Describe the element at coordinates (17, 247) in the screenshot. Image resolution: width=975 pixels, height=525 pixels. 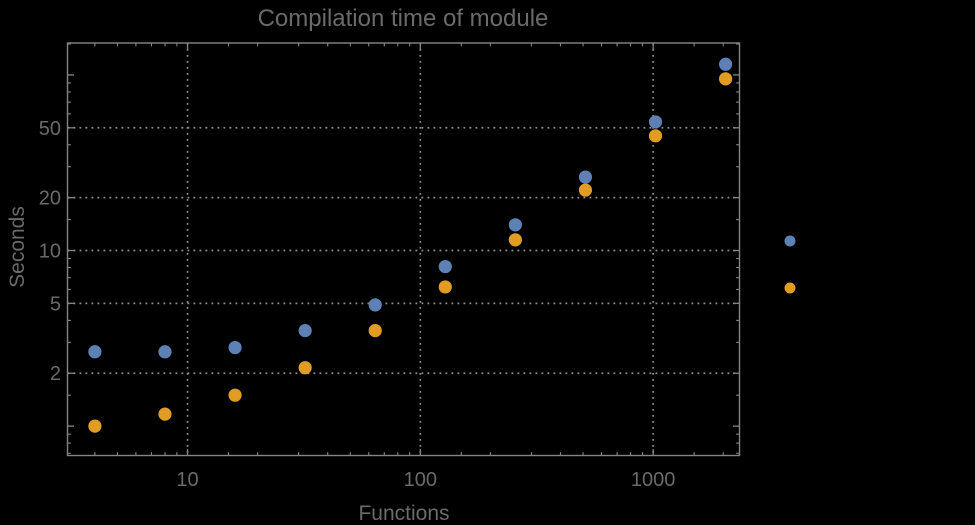
I see `y-axis-label: Seconds` at that location.